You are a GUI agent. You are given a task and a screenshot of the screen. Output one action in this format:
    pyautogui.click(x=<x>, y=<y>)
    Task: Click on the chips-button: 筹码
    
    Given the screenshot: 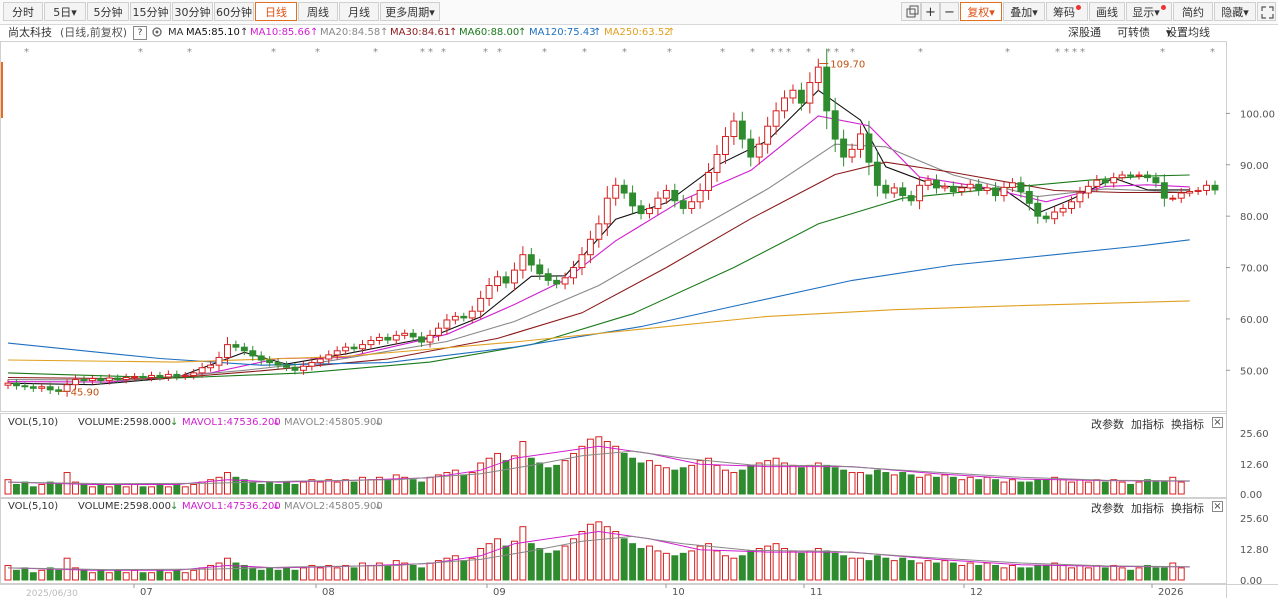 What is the action you would take?
    pyautogui.click(x=1067, y=11)
    